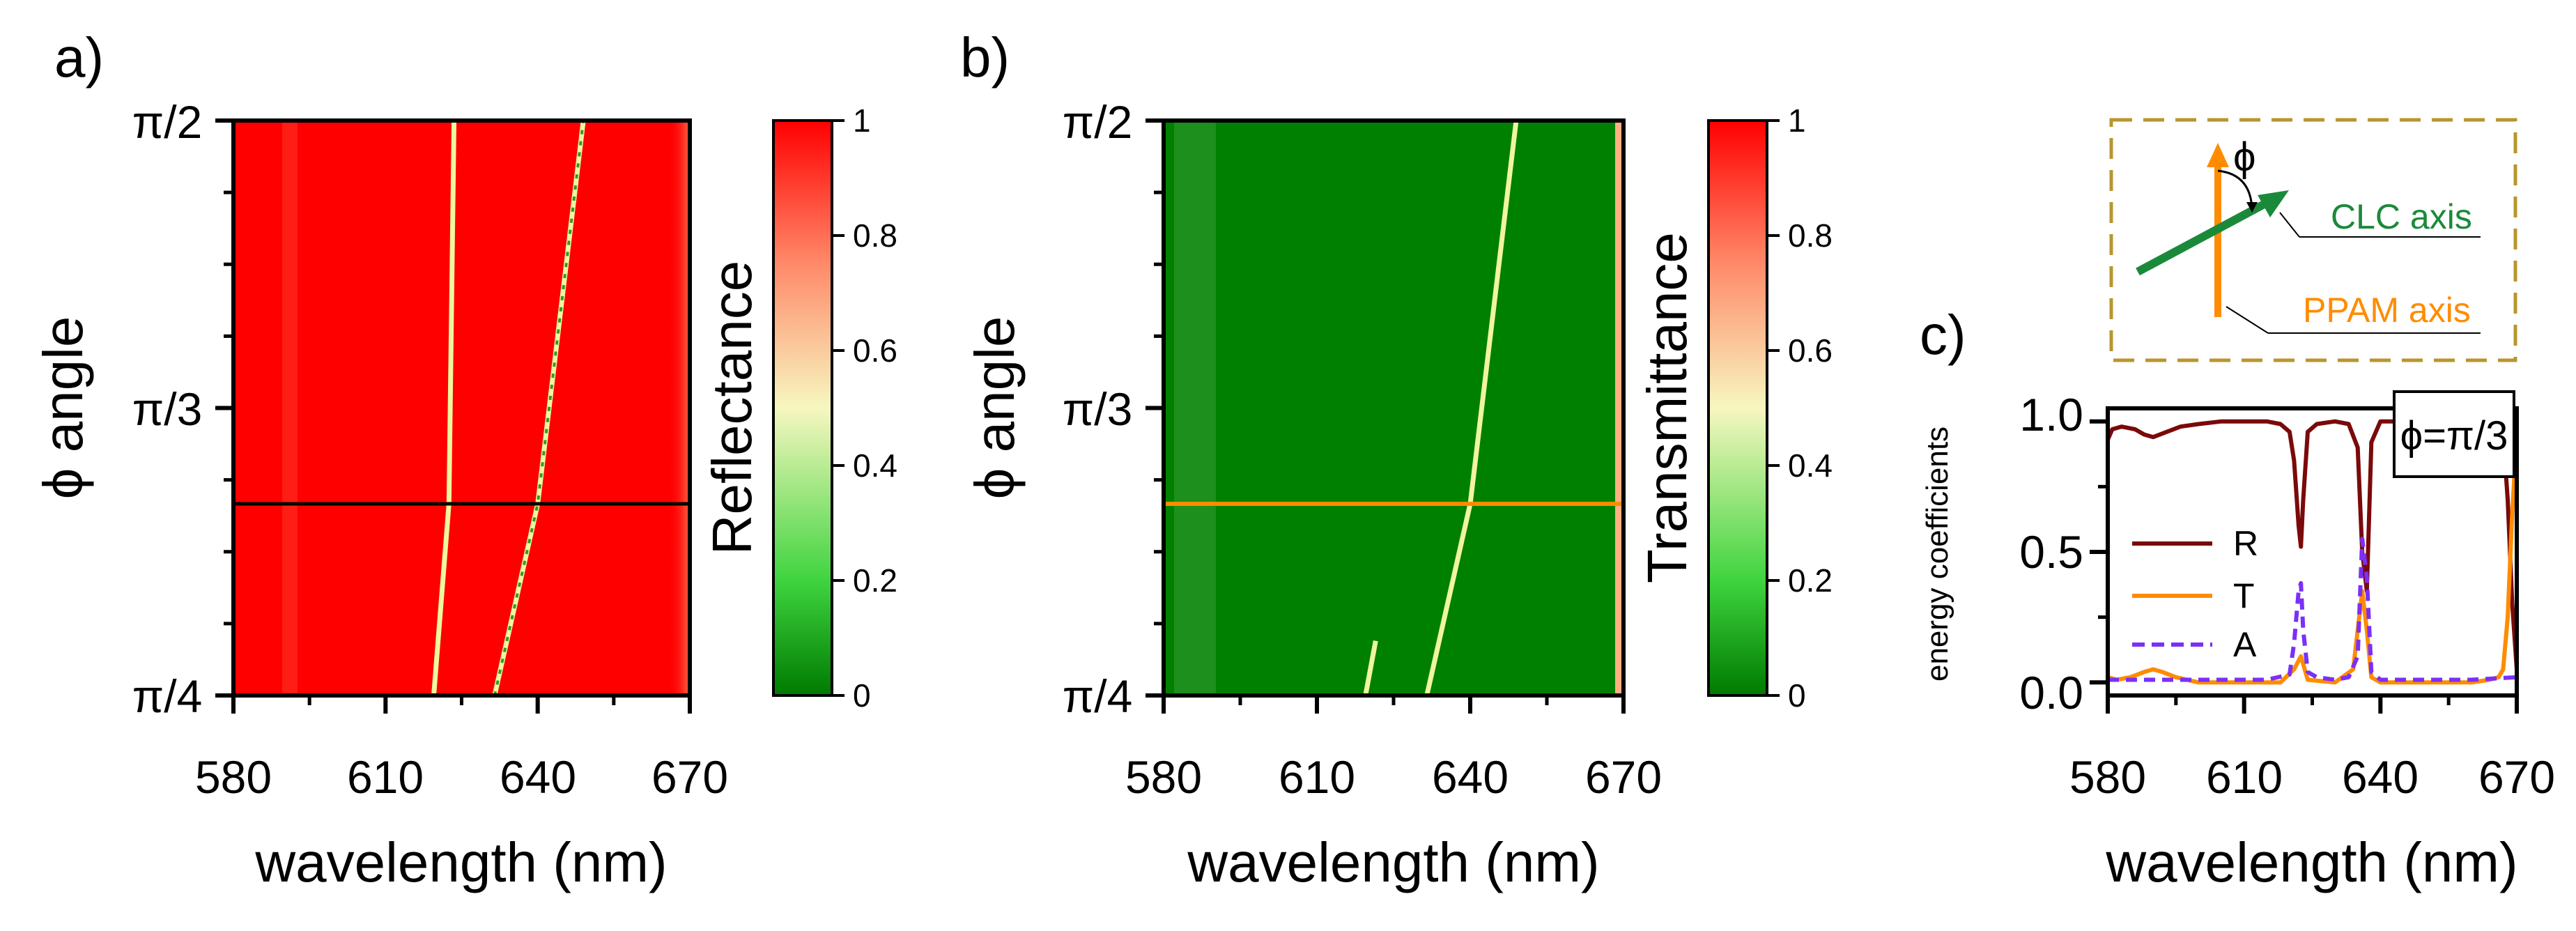 This screenshot has height=931, width=2576. I want to click on panel-c-xtick-640: 640, so click(2380, 777).